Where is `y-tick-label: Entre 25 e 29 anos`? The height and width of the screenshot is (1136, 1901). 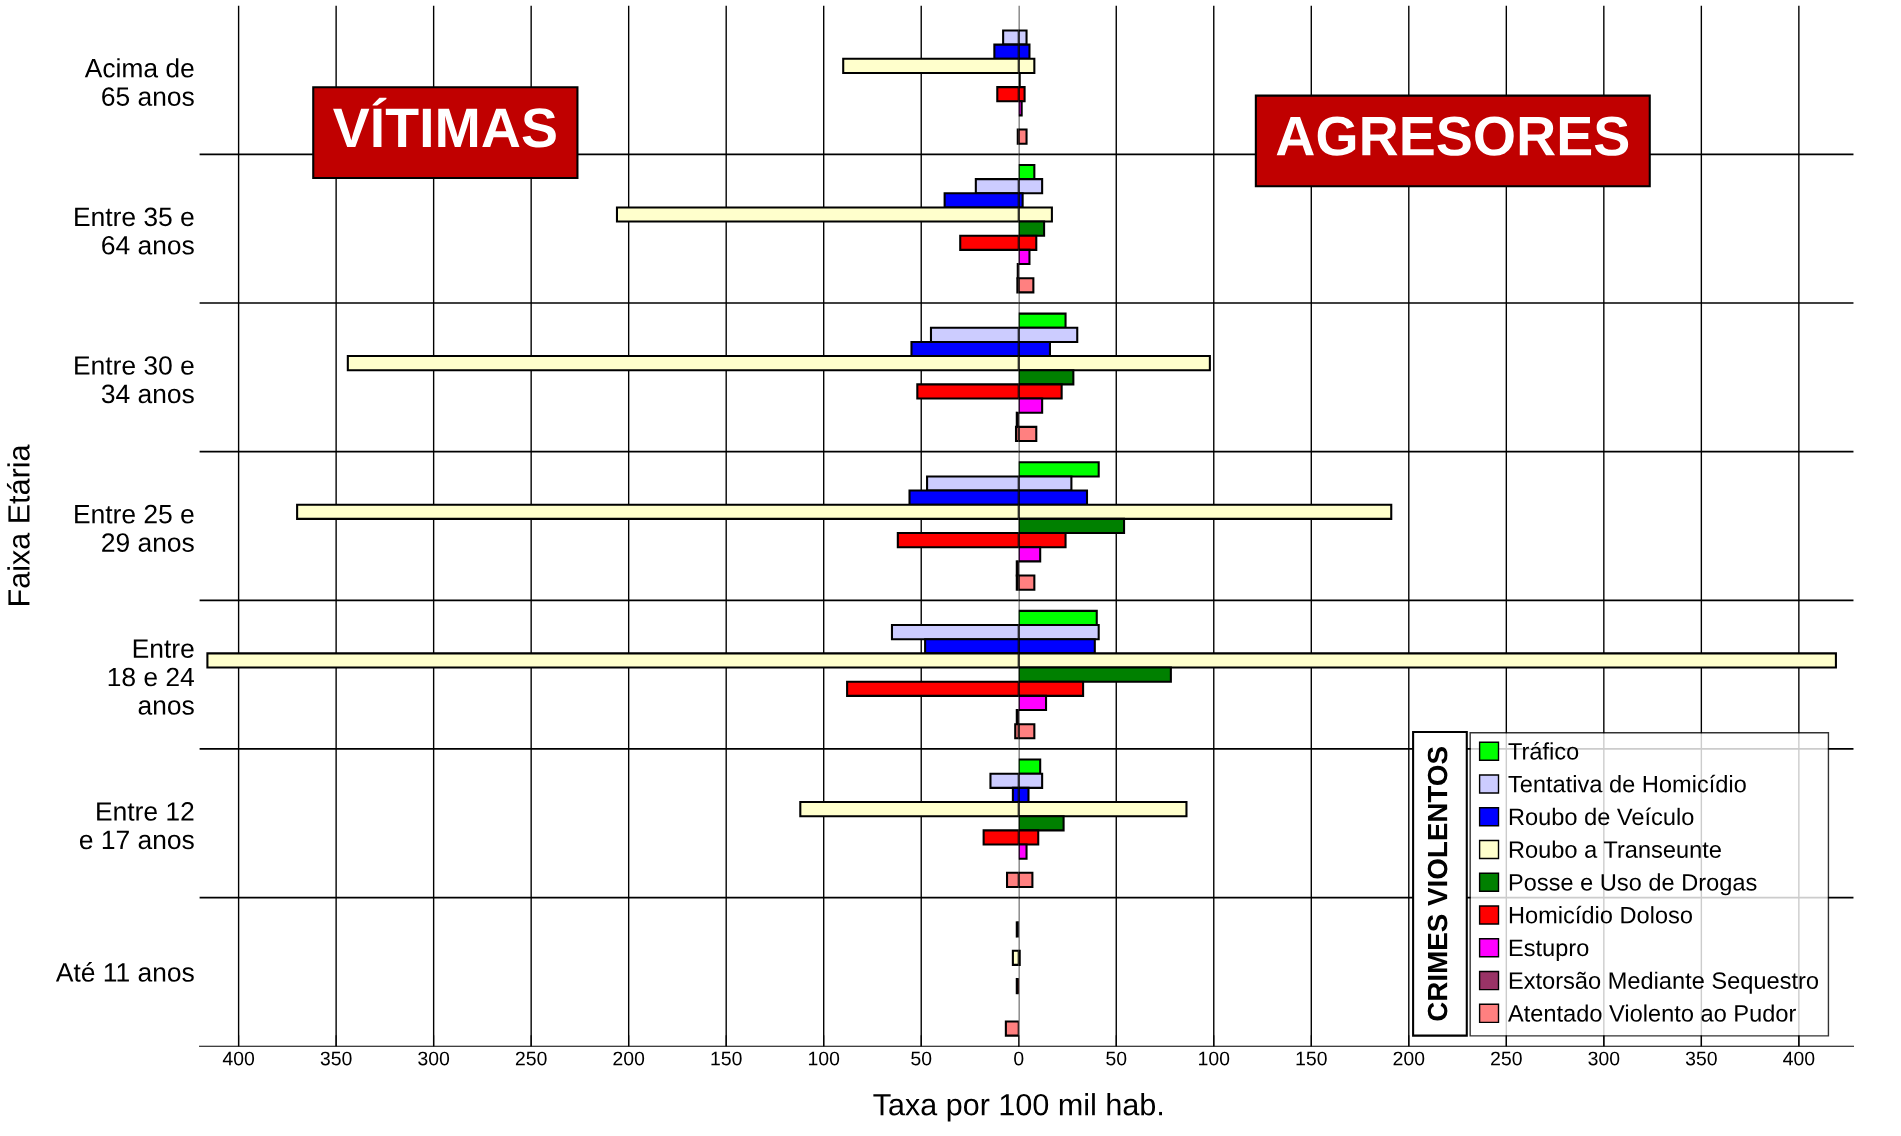
y-tick-label: Entre 25 e 29 anos is located at coordinates (134, 528).